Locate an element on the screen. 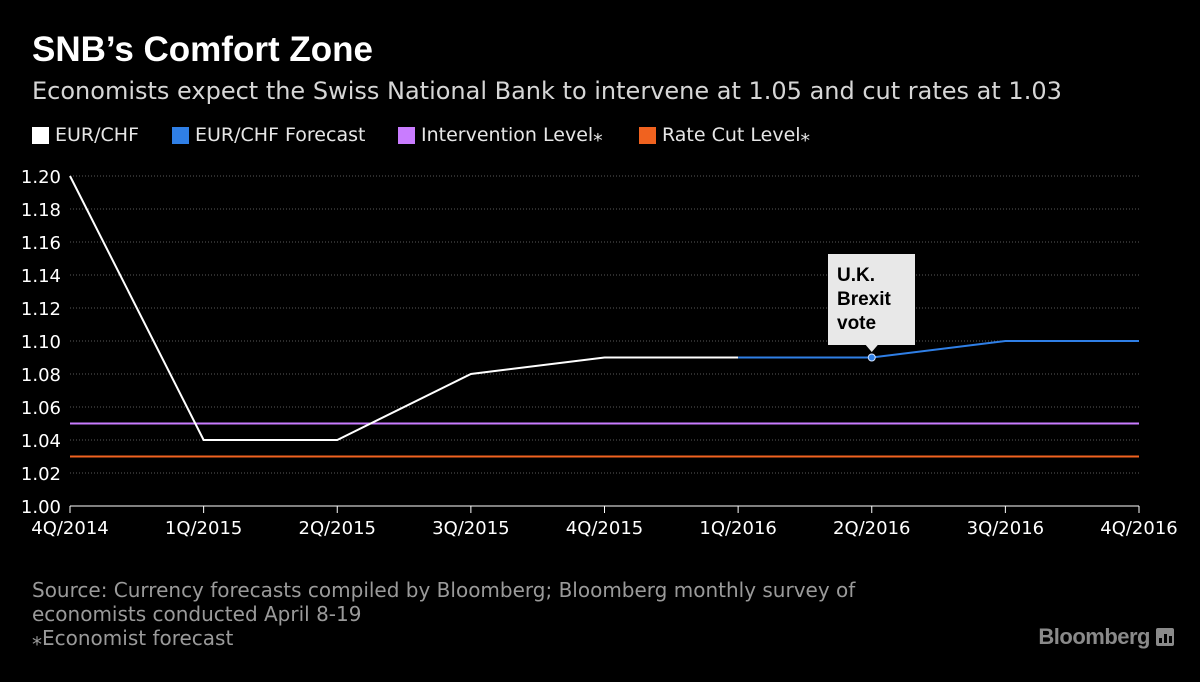 The height and width of the screenshot is (682, 1200). y-tick-label: 1.16 is located at coordinates (41, 243).